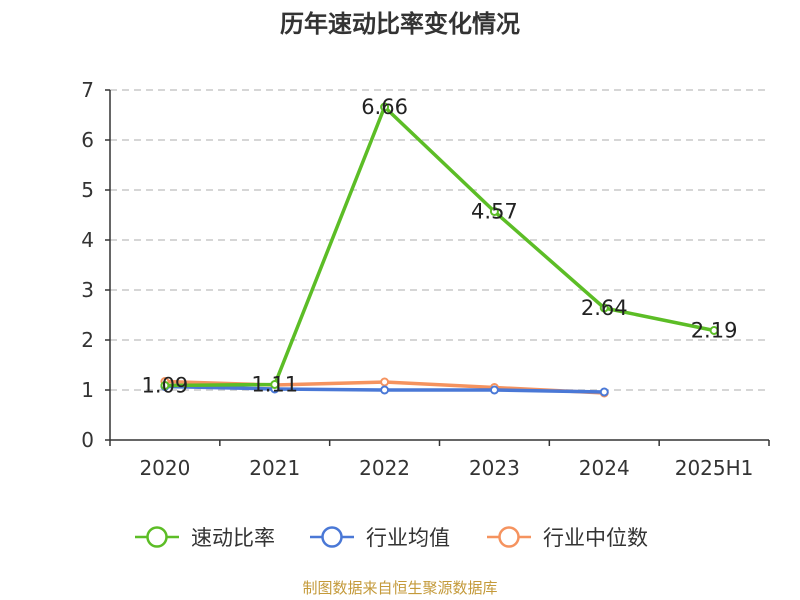 The width and height of the screenshot is (800, 600). What do you see at coordinates (164, 468) in the screenshot?
I see `x-tick-label-2020: 2020` at bounding box center [164, 468].